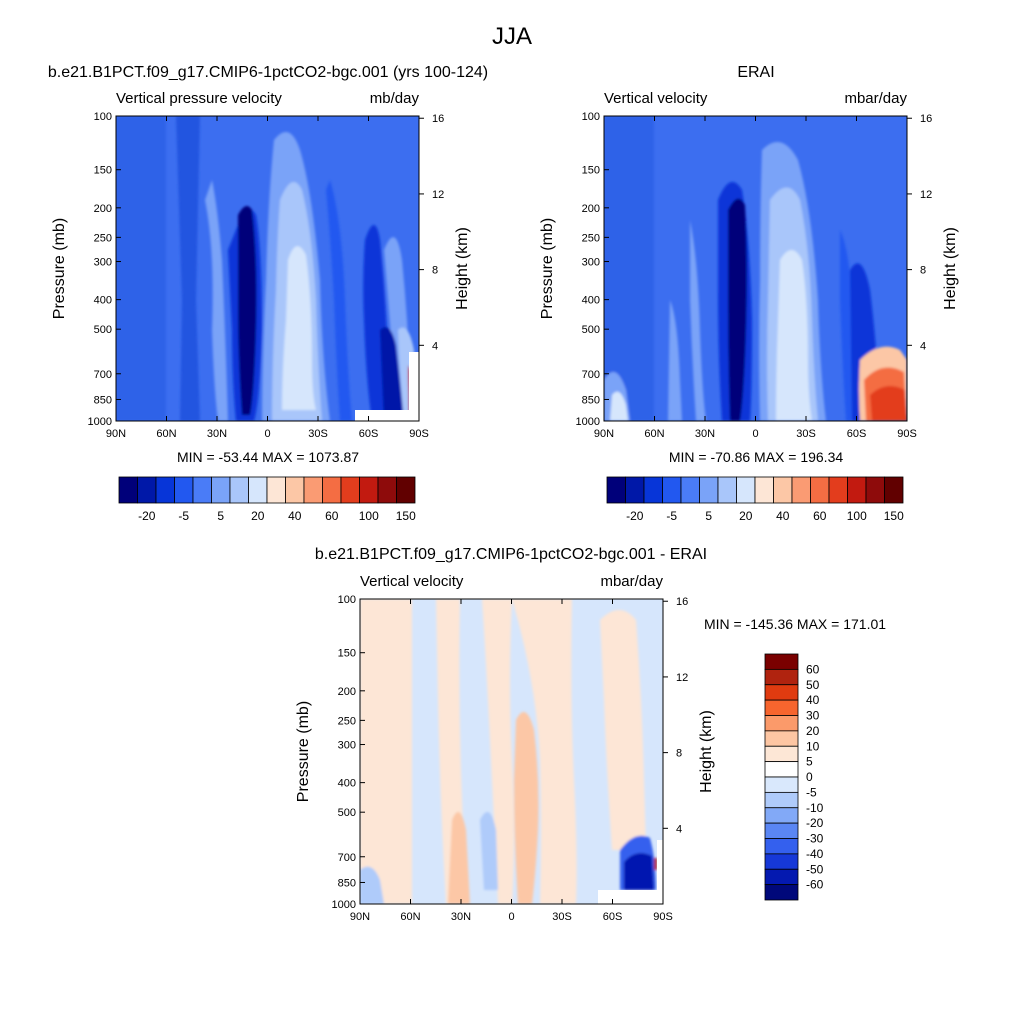 The width and height of the screenshot is (1024, 1029). Describe the element at coordinates (332, 516) in the screenshot. I see `colorbar-label: 60` at that location.